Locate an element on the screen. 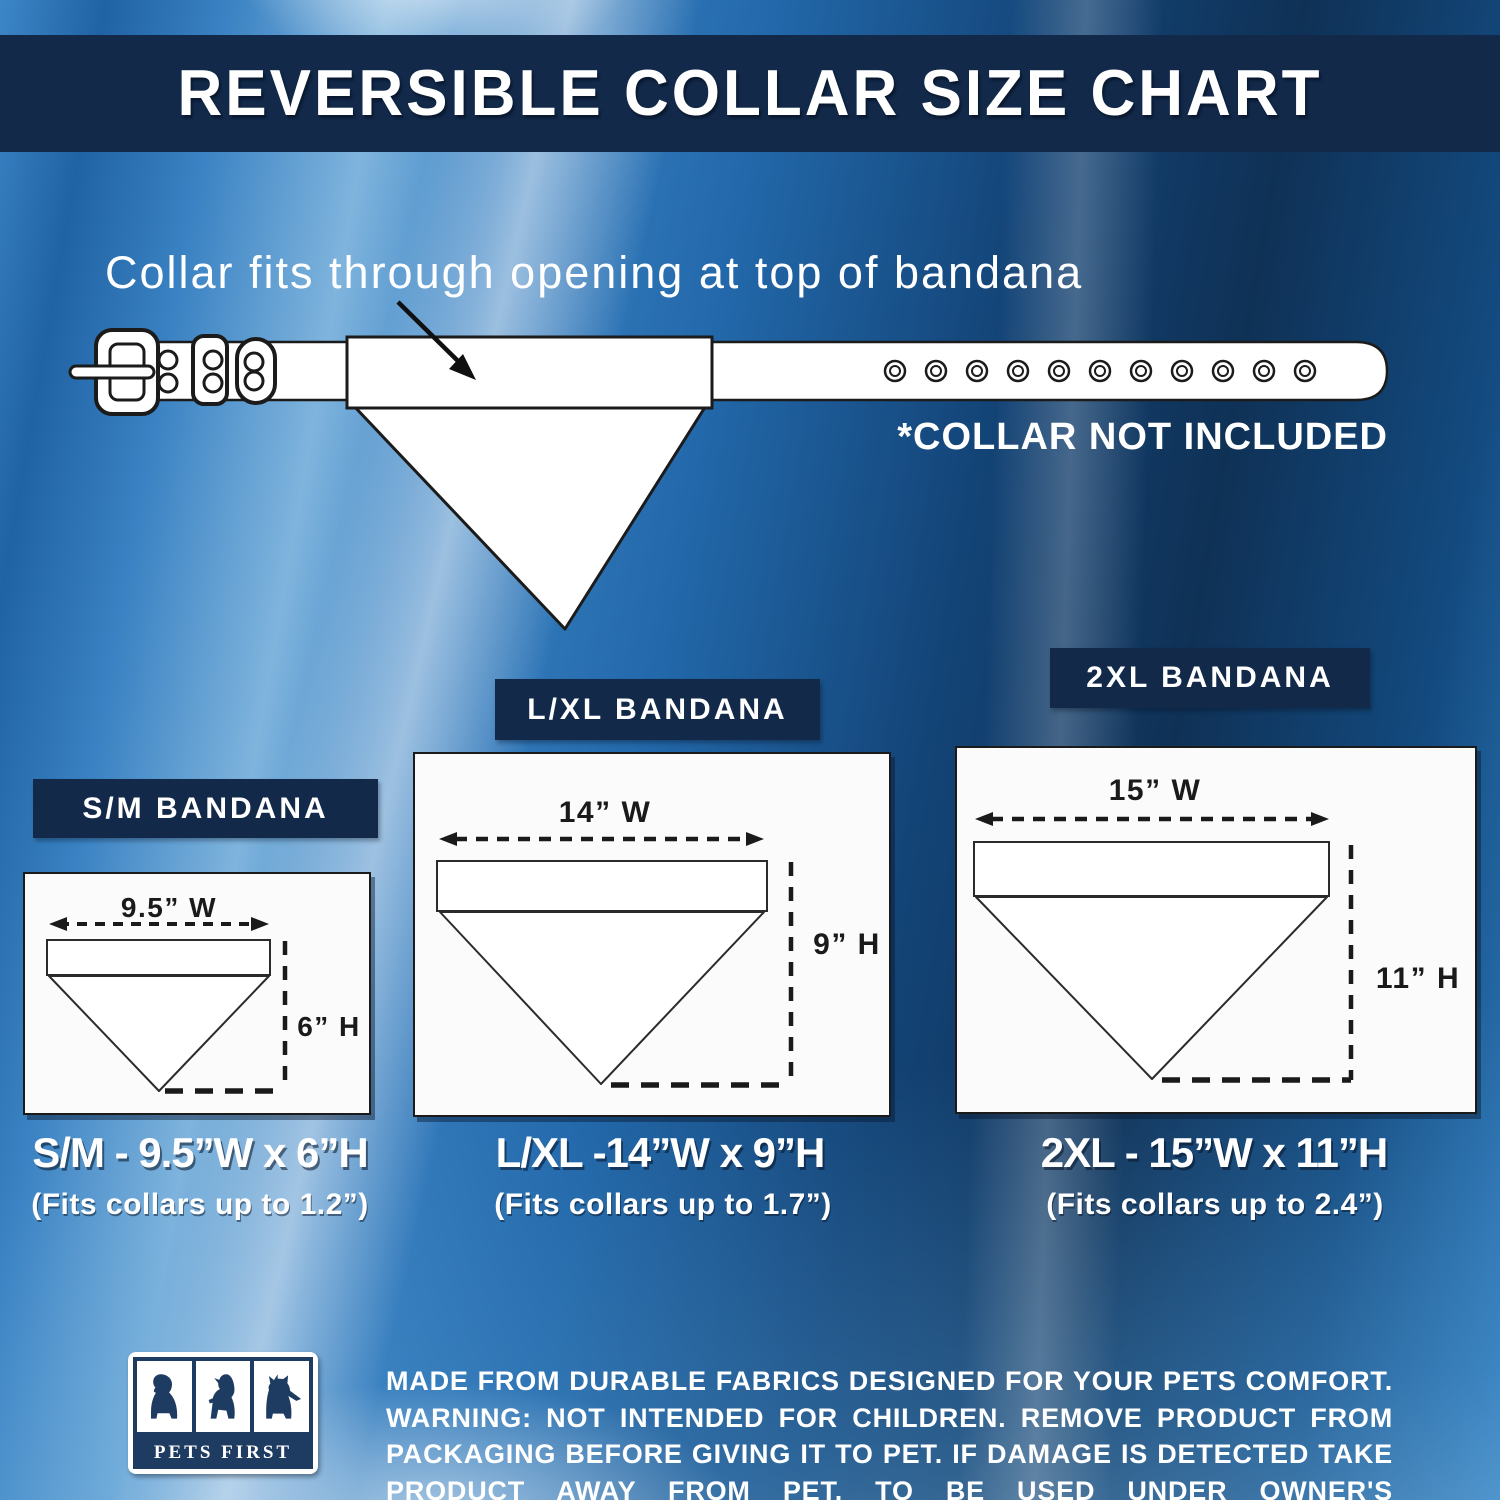 This screenshot has height=1500, width=1500. sm-bandana-sleeve is located at coordinates (158, 957).